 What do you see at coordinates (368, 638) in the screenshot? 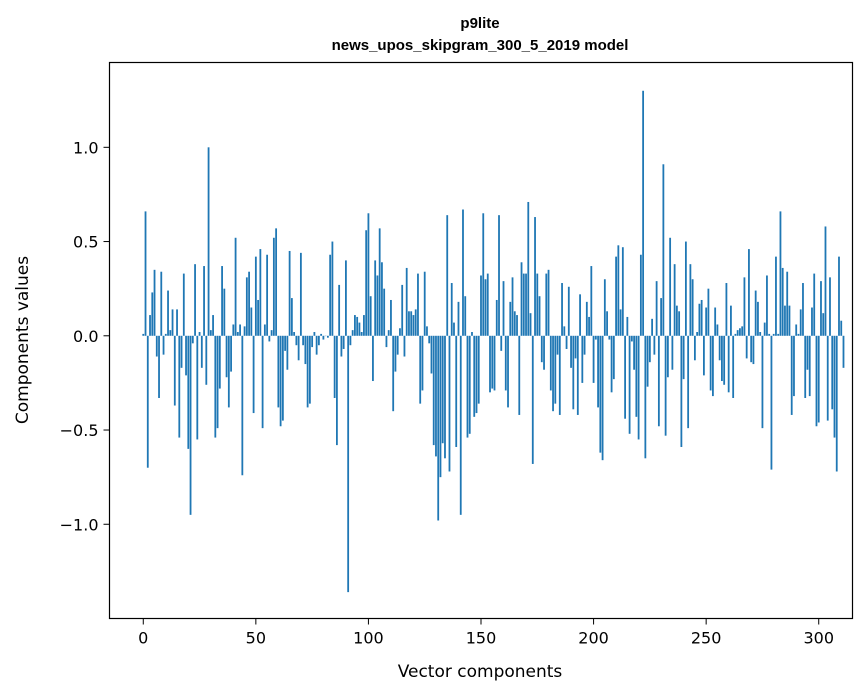
I see `x-tick-label: 100` at bounding box center [368, 638].